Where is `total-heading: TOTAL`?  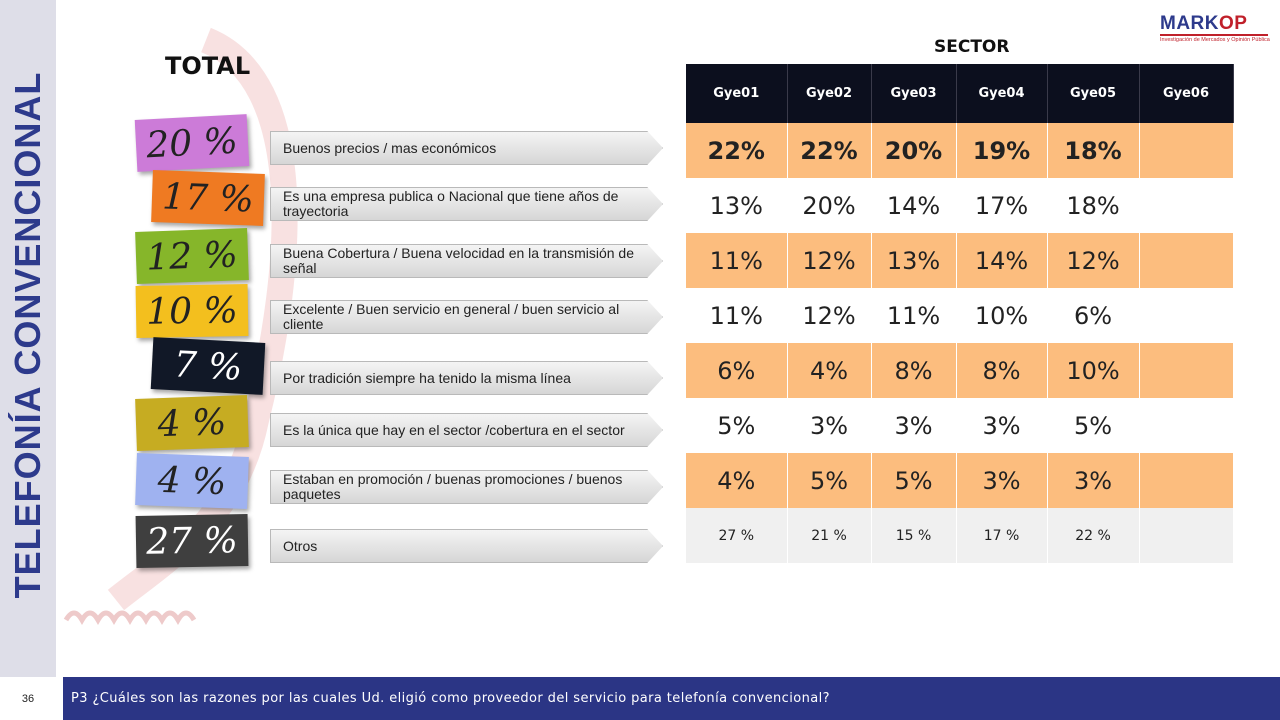
total-heading: TOTAL is located at coordinates (208, 66).